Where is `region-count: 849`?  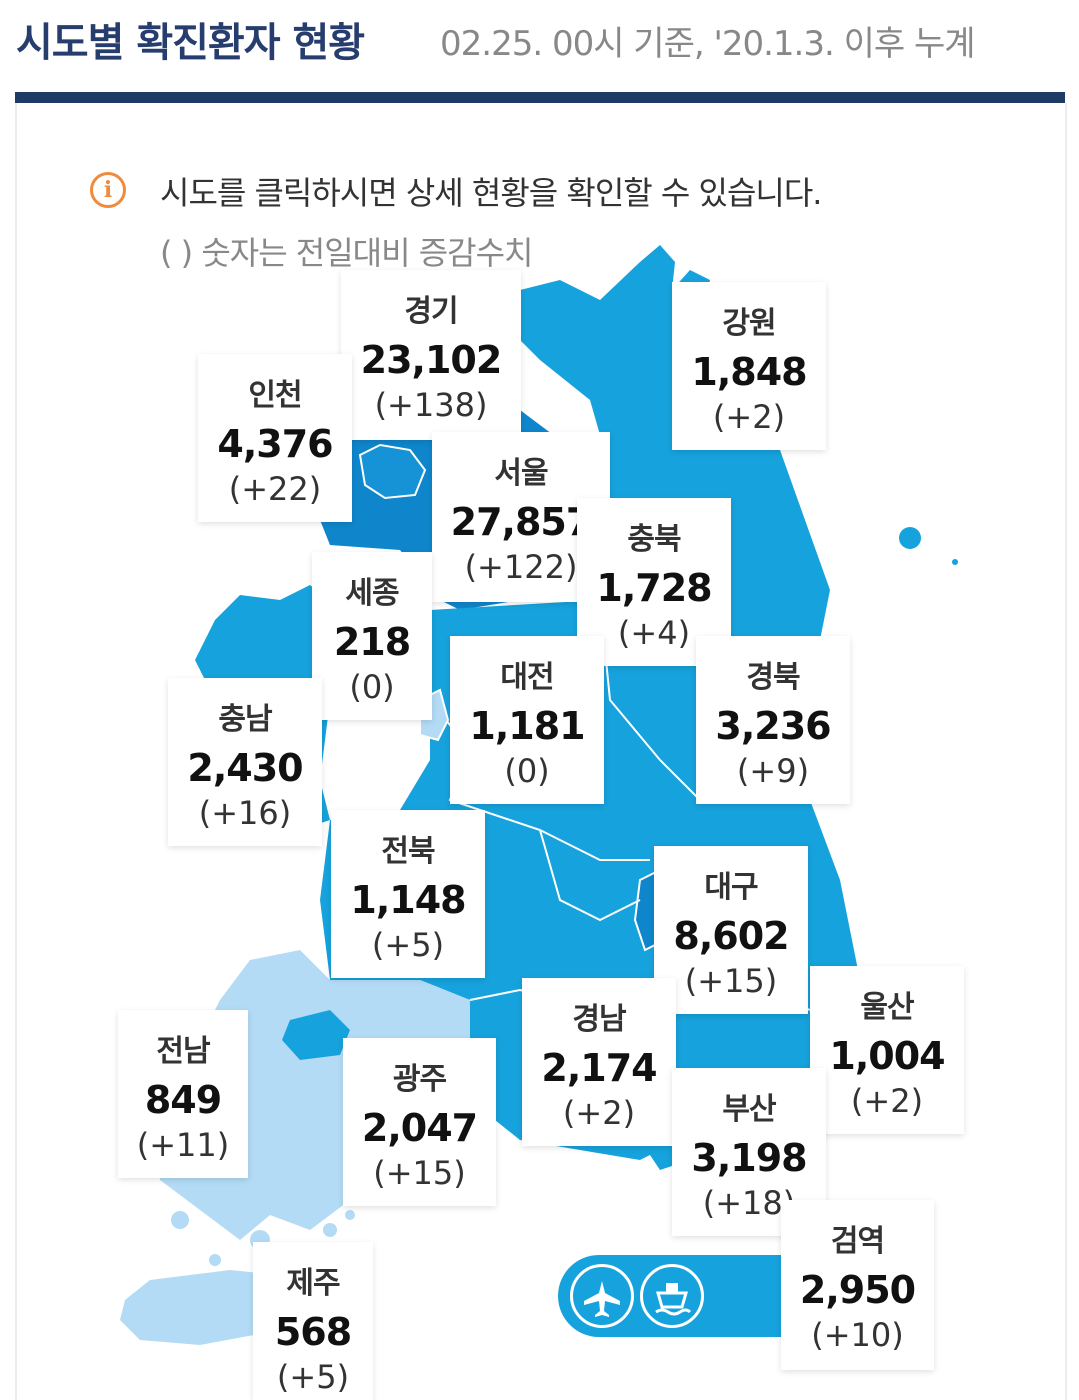 region-count: 849 is located at coordinates (183, 1100).